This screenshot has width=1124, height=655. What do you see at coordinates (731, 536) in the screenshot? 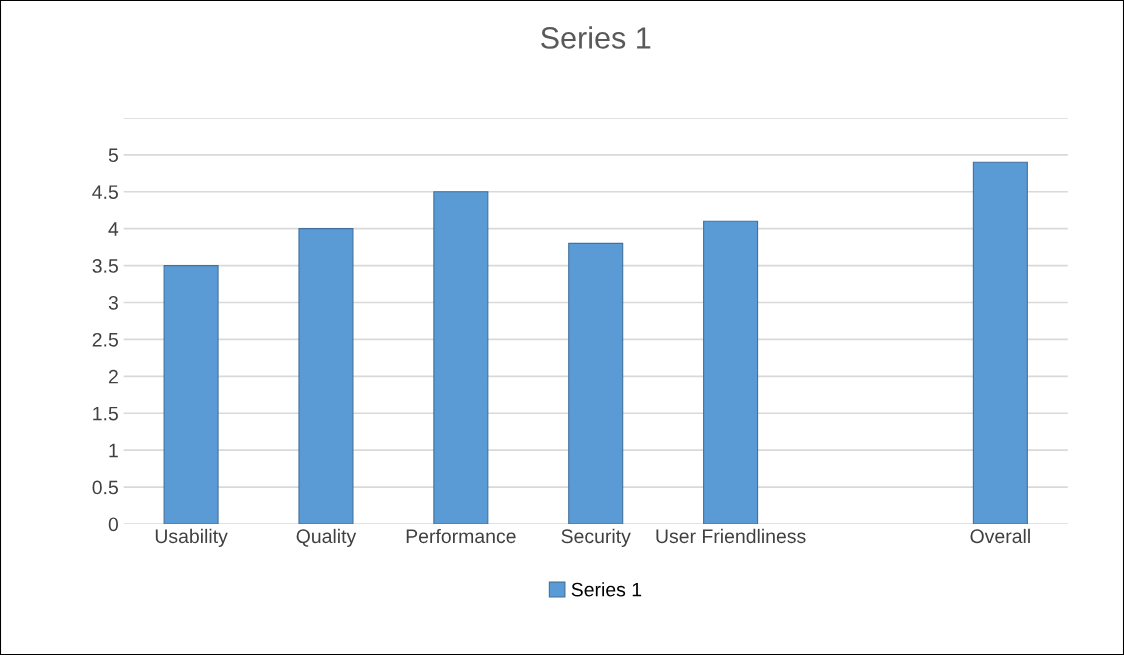
I see `x-tick-label: User Friendliness` at bounding box center [731, 536].